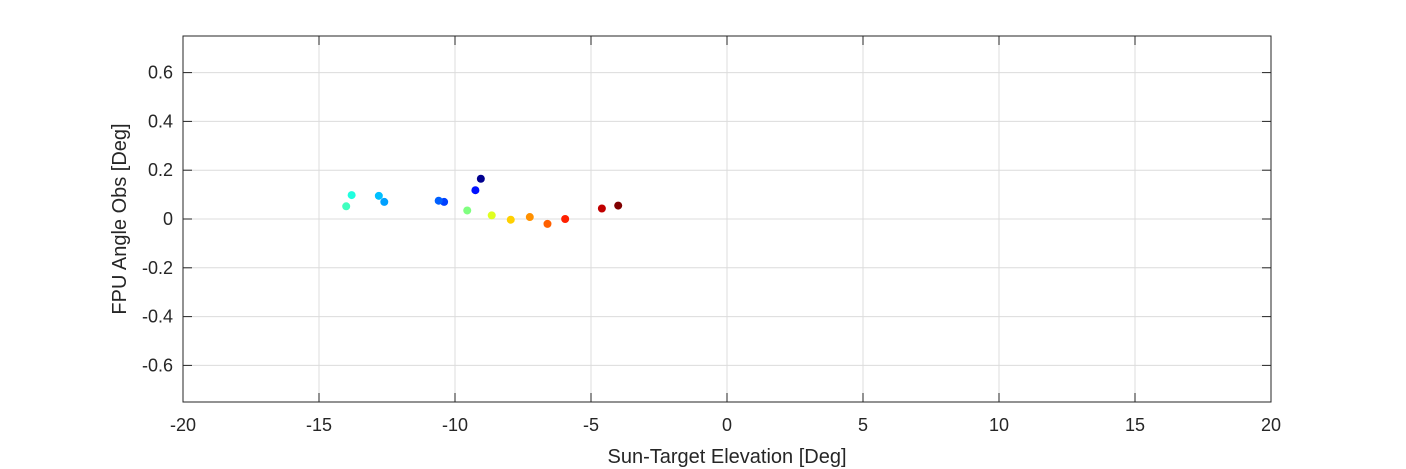 The height and width of the screenshot is (469, 1406). I want to click on x-tick-label: 5, so click(863, 425).